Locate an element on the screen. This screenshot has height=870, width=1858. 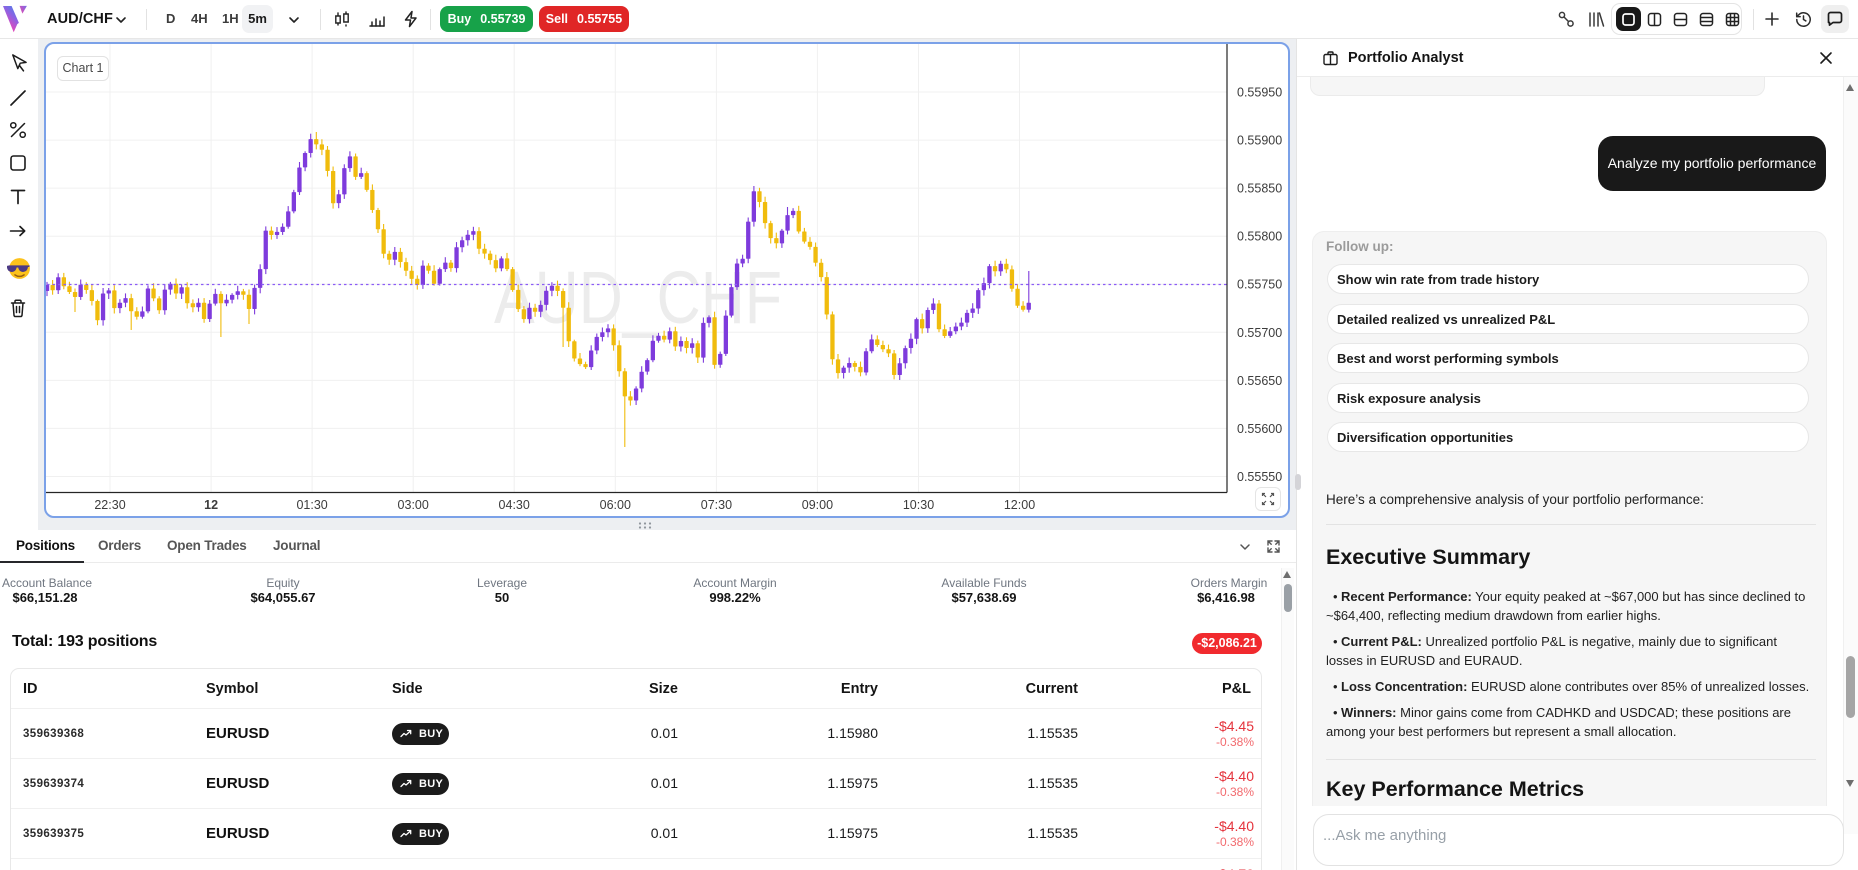
svg-text: 10:30 is located at coordinates (918, 505).